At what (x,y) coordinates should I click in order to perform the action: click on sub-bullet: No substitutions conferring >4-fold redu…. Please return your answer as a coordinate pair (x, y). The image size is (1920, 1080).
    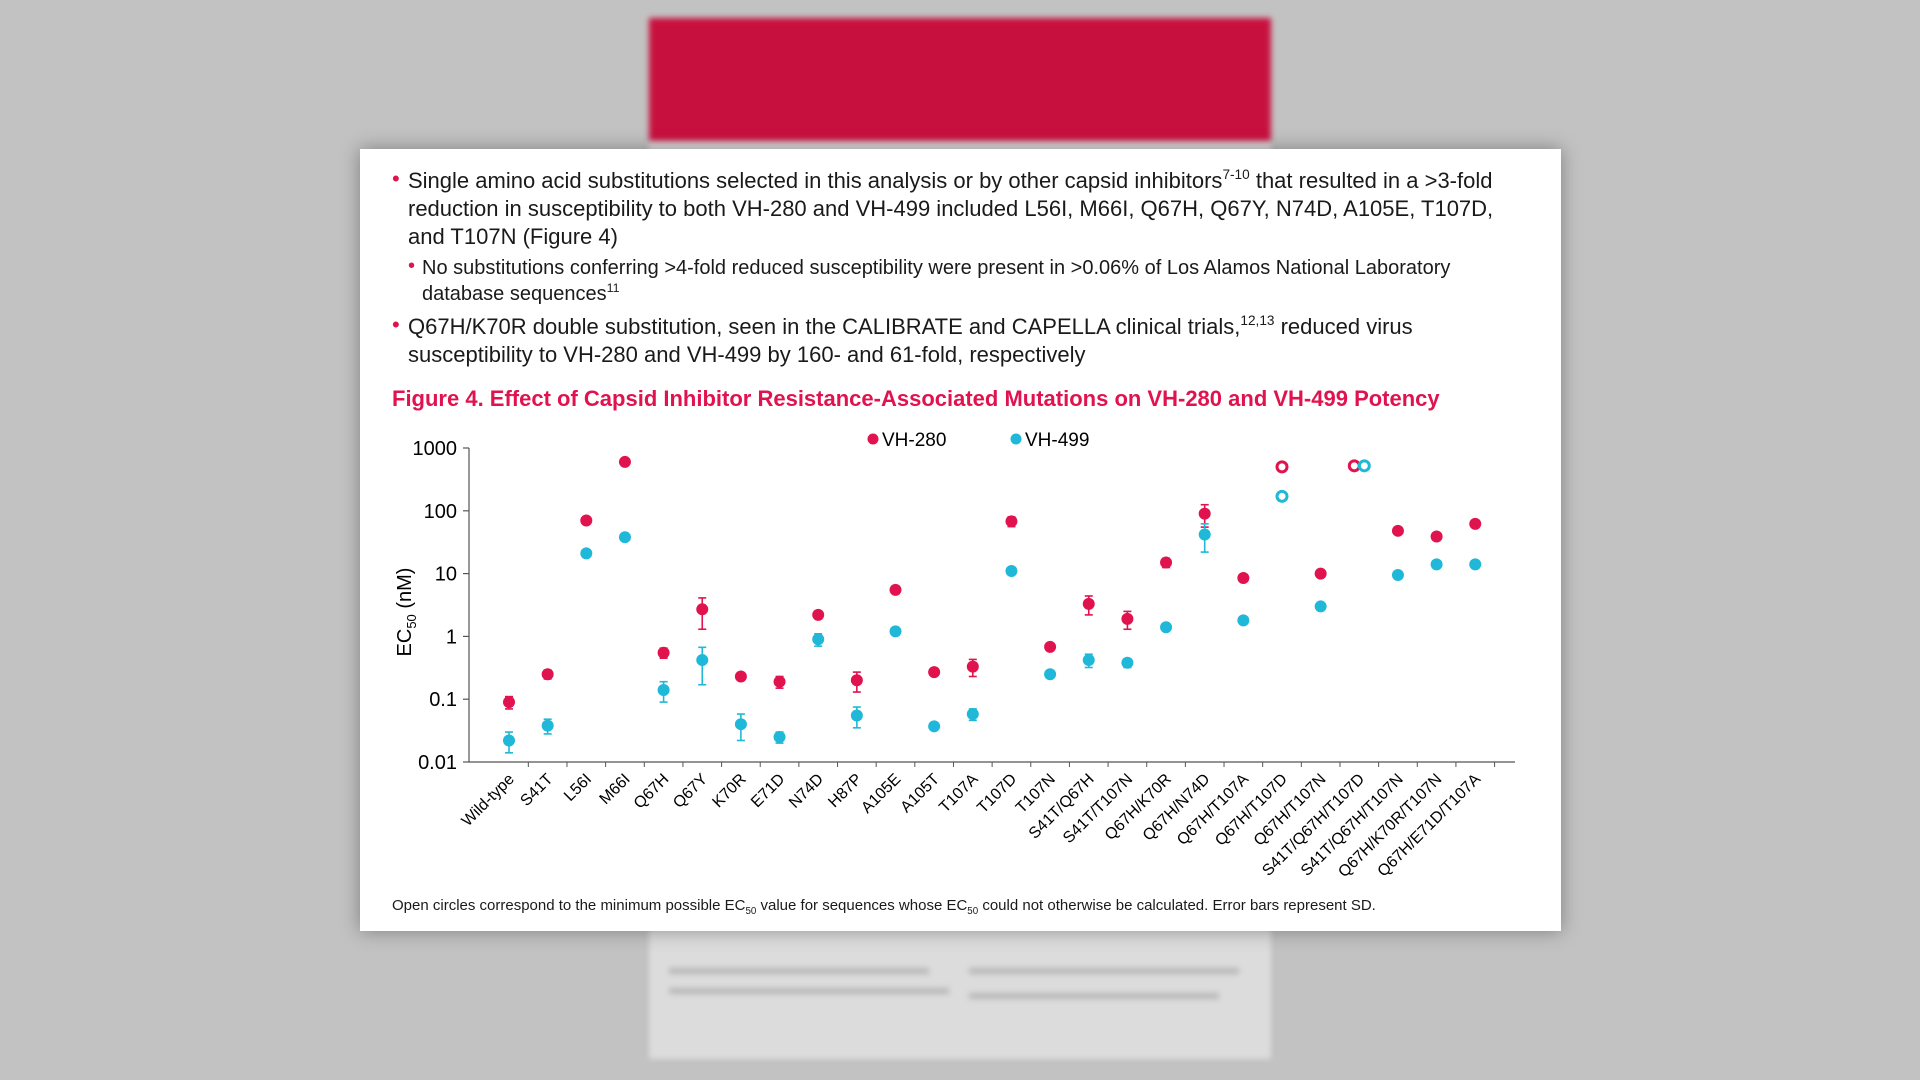
    Looking at the image, I should click on (962, 280).